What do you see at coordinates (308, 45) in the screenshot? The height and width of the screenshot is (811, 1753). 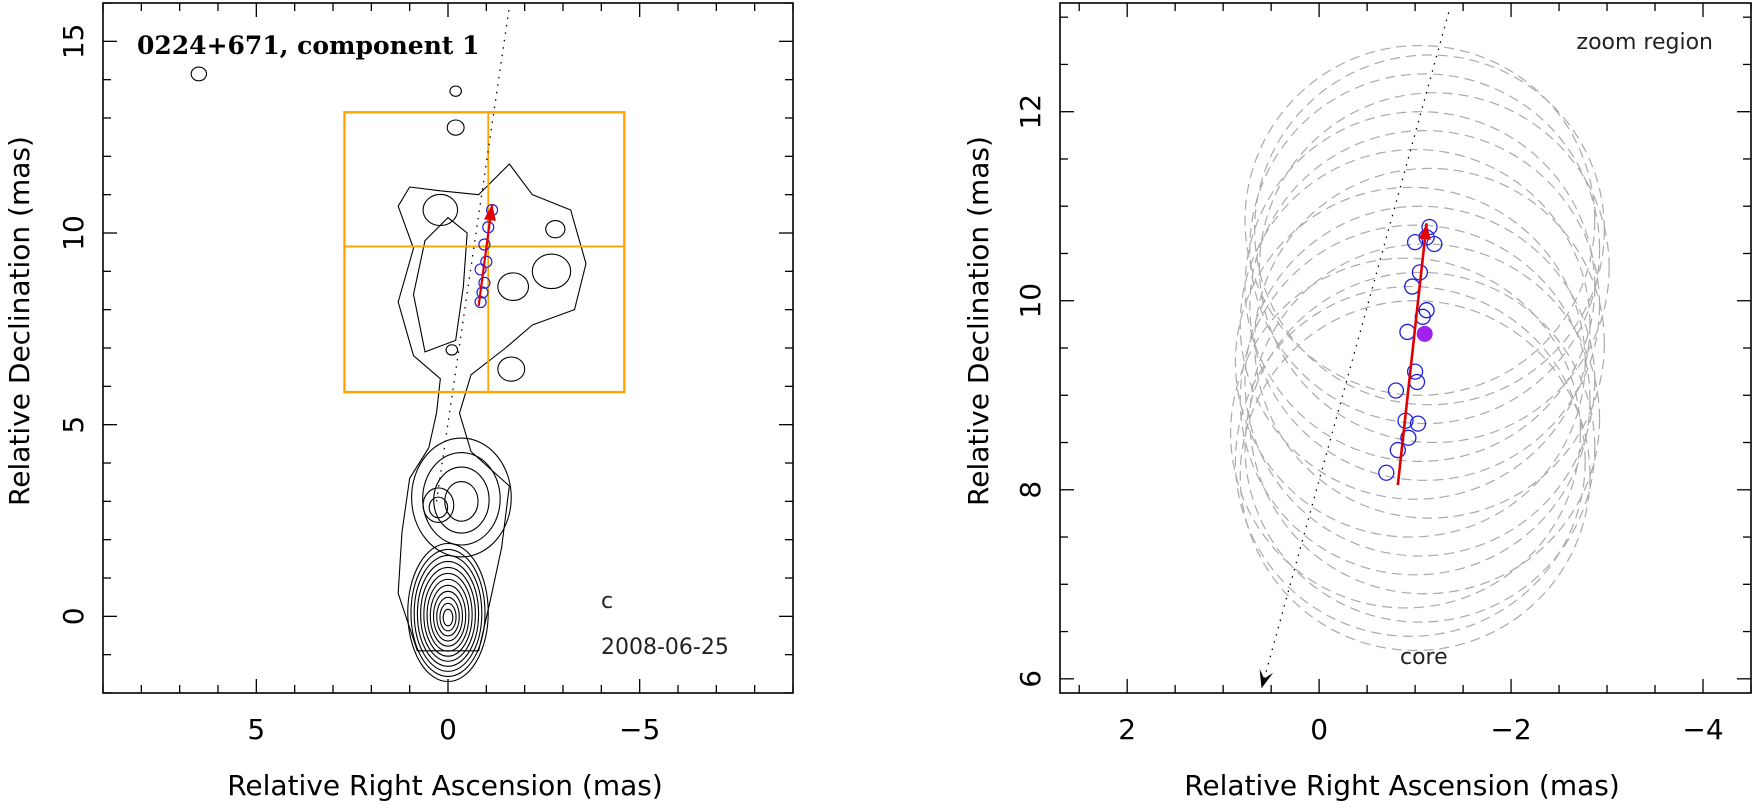 I see `left-panel-title: 0224+671, component 1` at bounding box center [308, 45].